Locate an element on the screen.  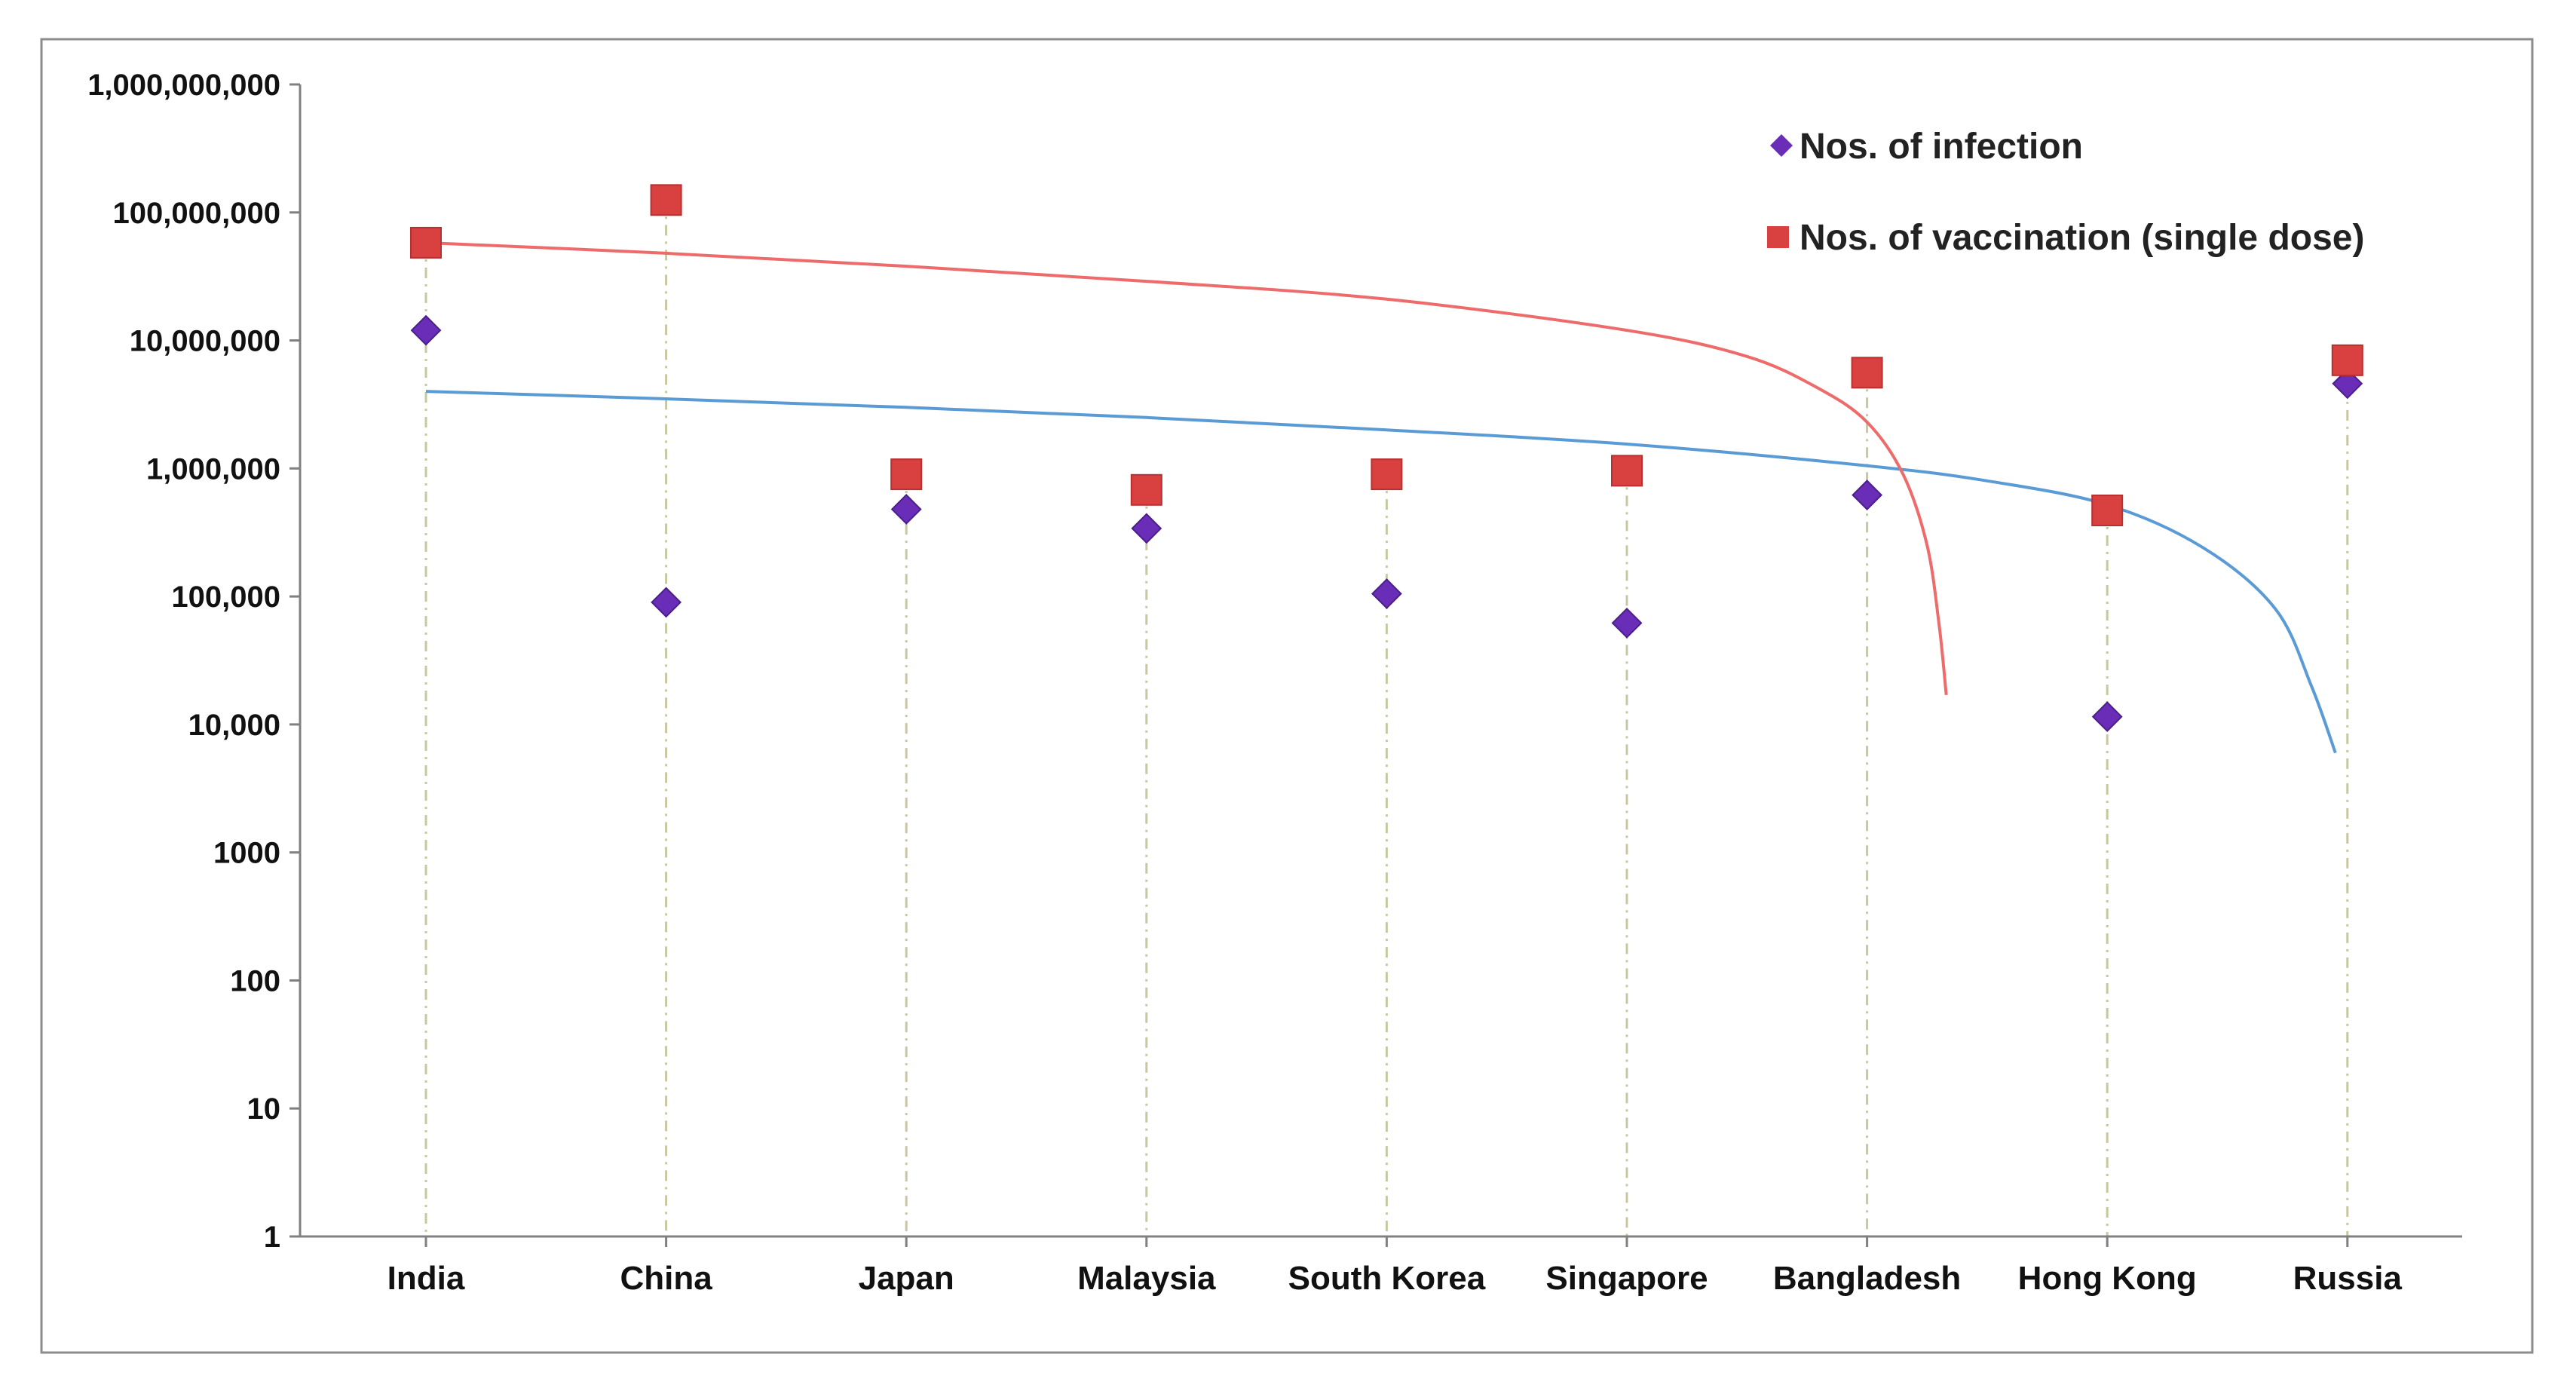
x-tick-label: South Korea is located at coordinates (1387, 1278).